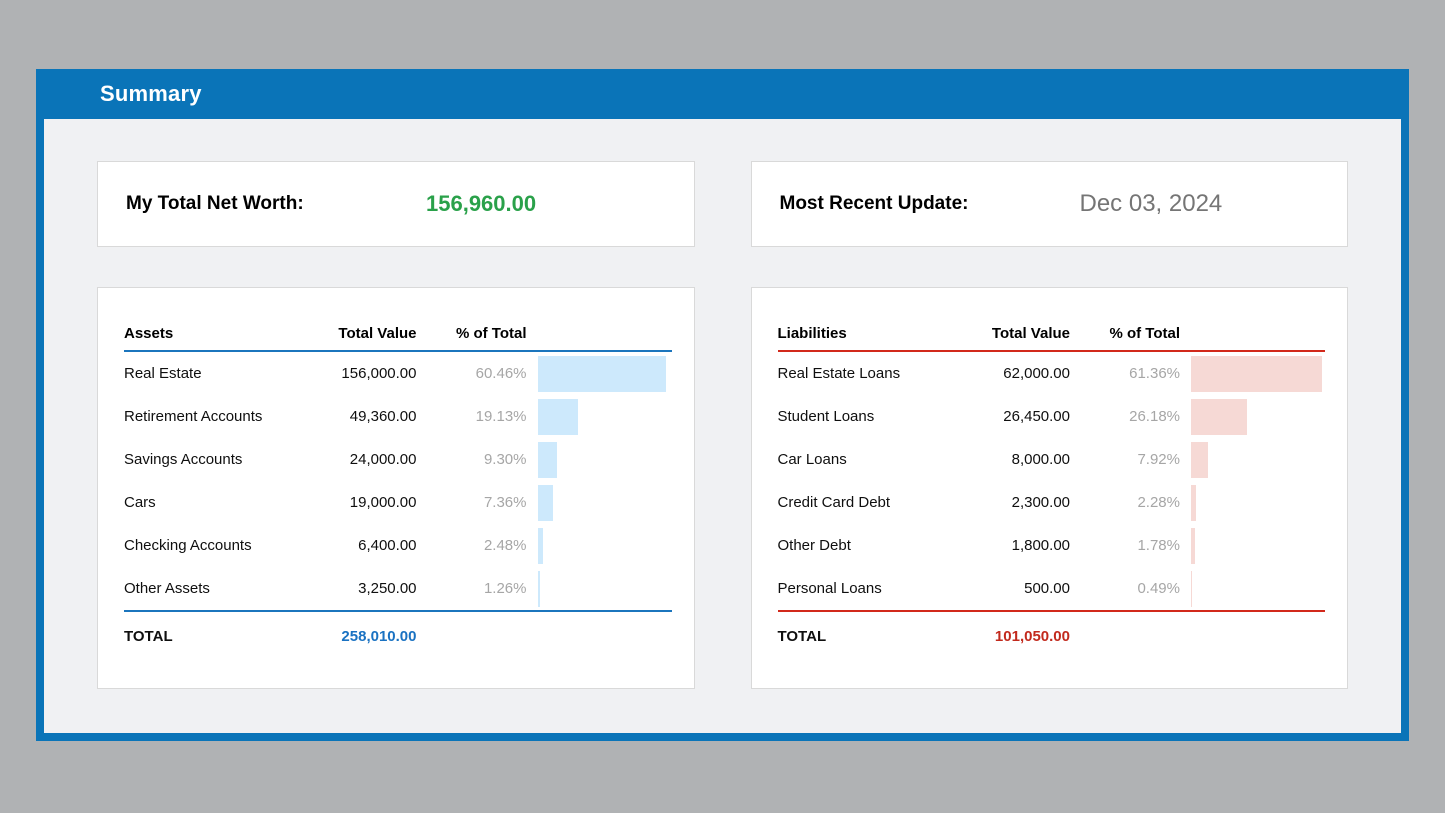 This screenshot has width=1445, height=813. Describe the element at coordinates (501, 373) in the screenshot. I see `row-percent: 60.46%` at that location.